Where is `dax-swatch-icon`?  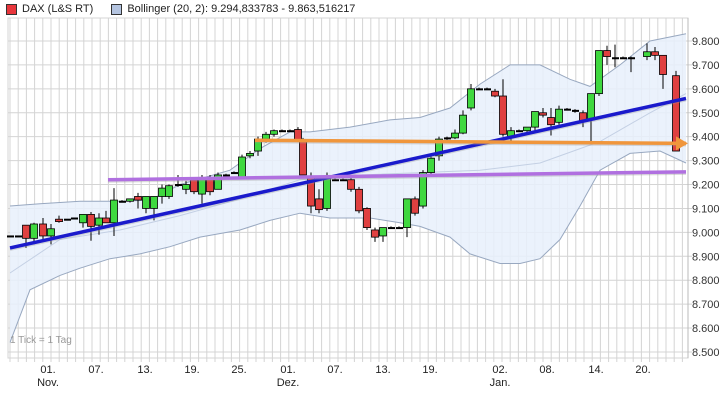 dax-swatch-icon is located at coordinates (11, 9).